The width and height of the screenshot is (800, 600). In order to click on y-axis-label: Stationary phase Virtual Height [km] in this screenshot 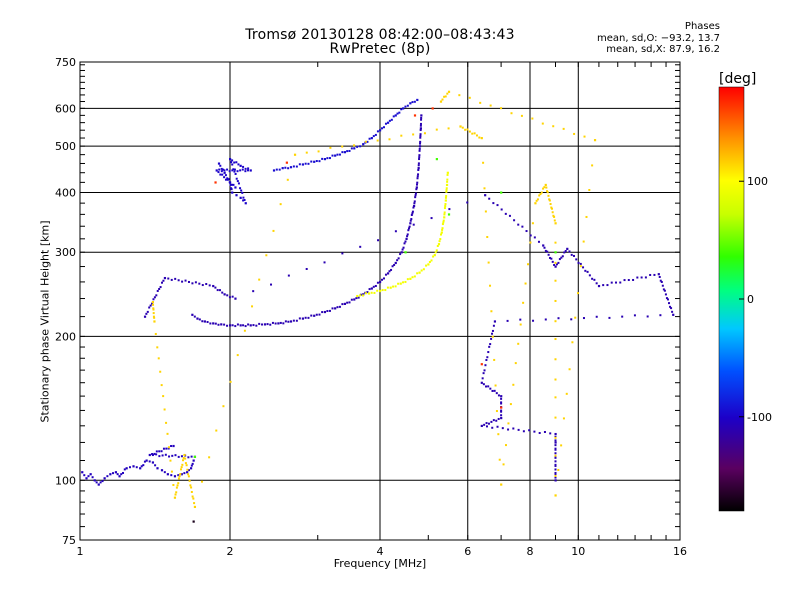, I will do `click(45, 321)`.